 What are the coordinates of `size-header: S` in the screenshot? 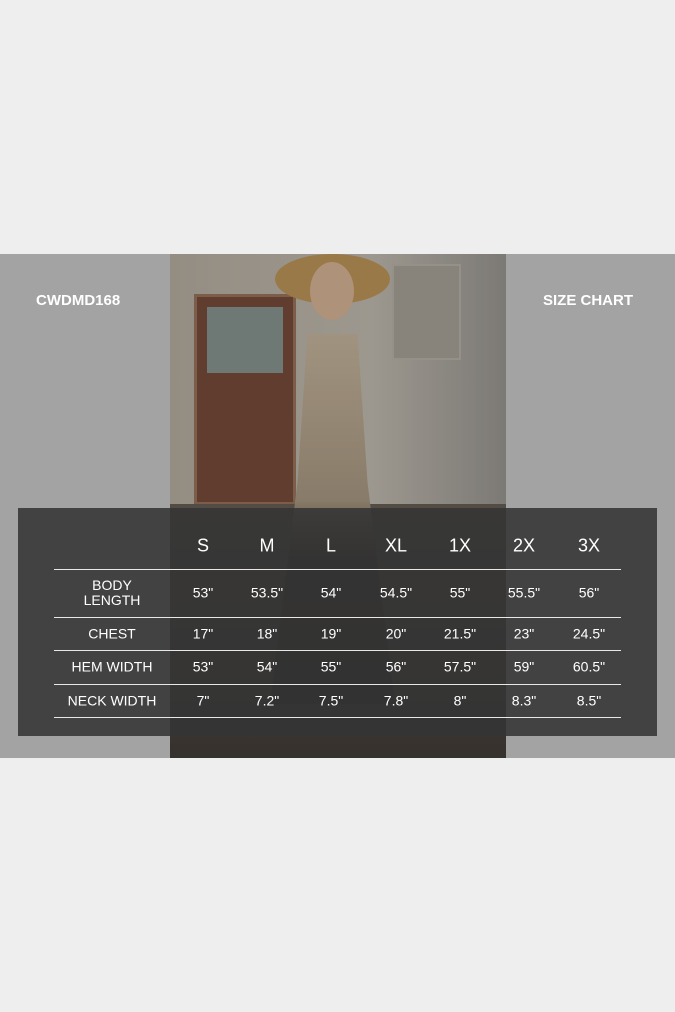 It's located at (203, 545).